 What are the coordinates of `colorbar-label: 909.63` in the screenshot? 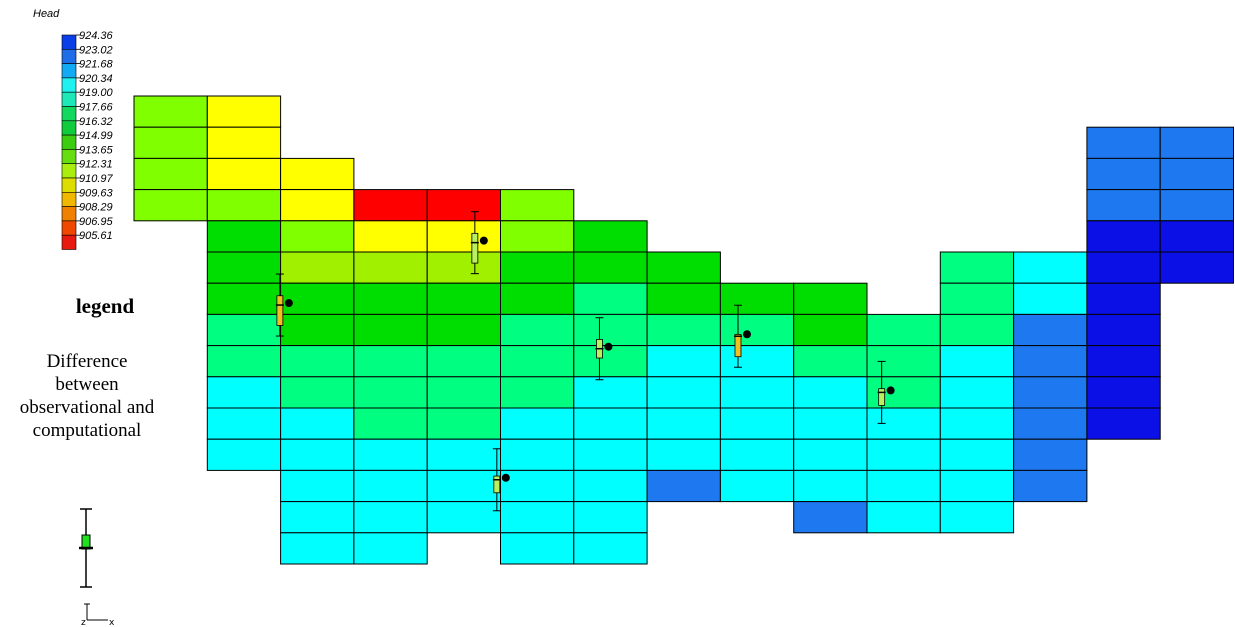 It's located at (96, 193).